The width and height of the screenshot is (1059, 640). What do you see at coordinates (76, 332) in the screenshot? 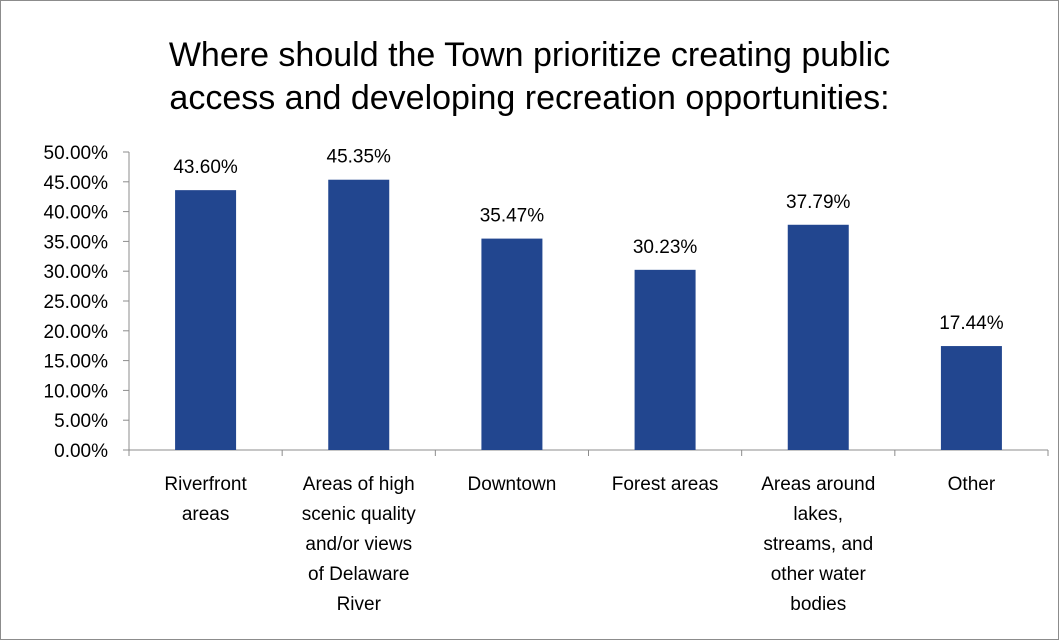
I see `y-tick-label: 20.00%` at bounding box center [76, 332].